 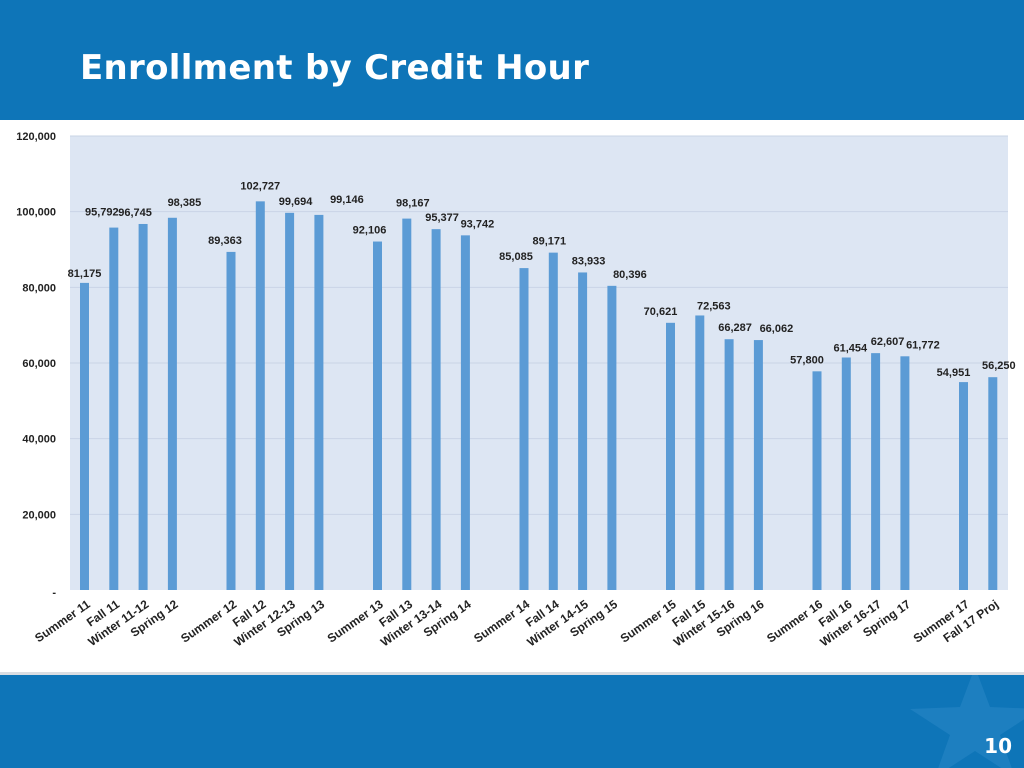 What do you see at coordinates (370, 231) in the screenshot?
I see `data-label: 92,106` at bounding box center [370, 231].